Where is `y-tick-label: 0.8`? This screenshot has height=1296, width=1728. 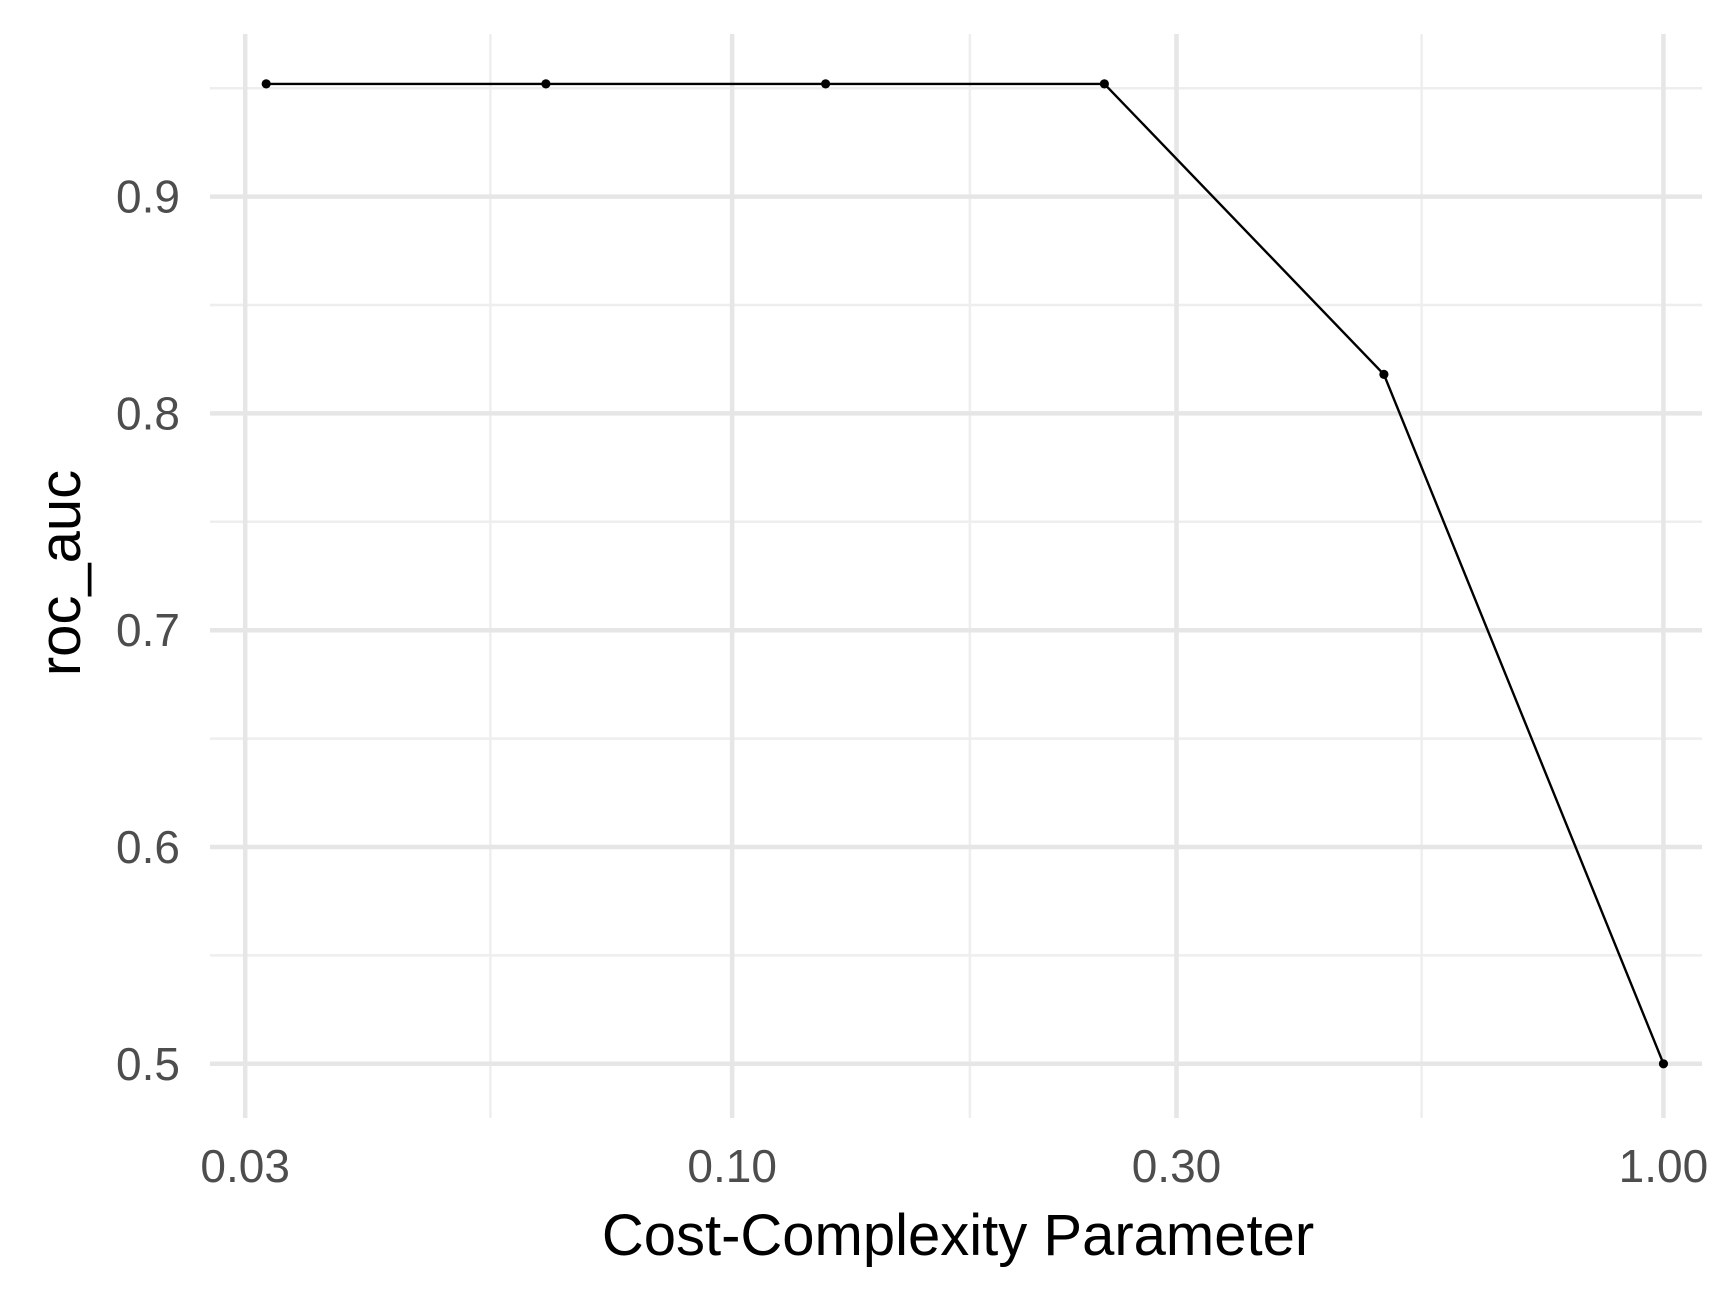 y-tick-label: 0.8 is located at coordinates (148, 413).